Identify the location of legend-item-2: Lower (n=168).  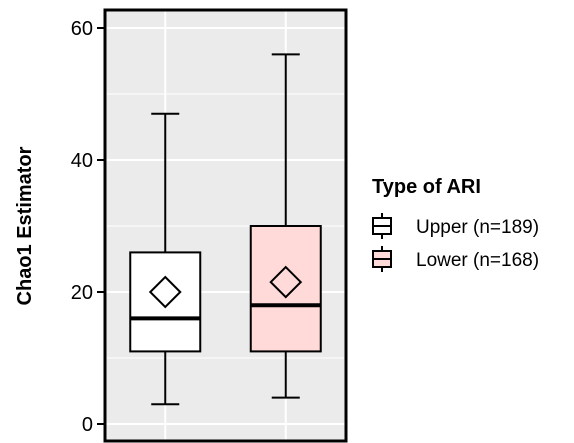
(455, 259).